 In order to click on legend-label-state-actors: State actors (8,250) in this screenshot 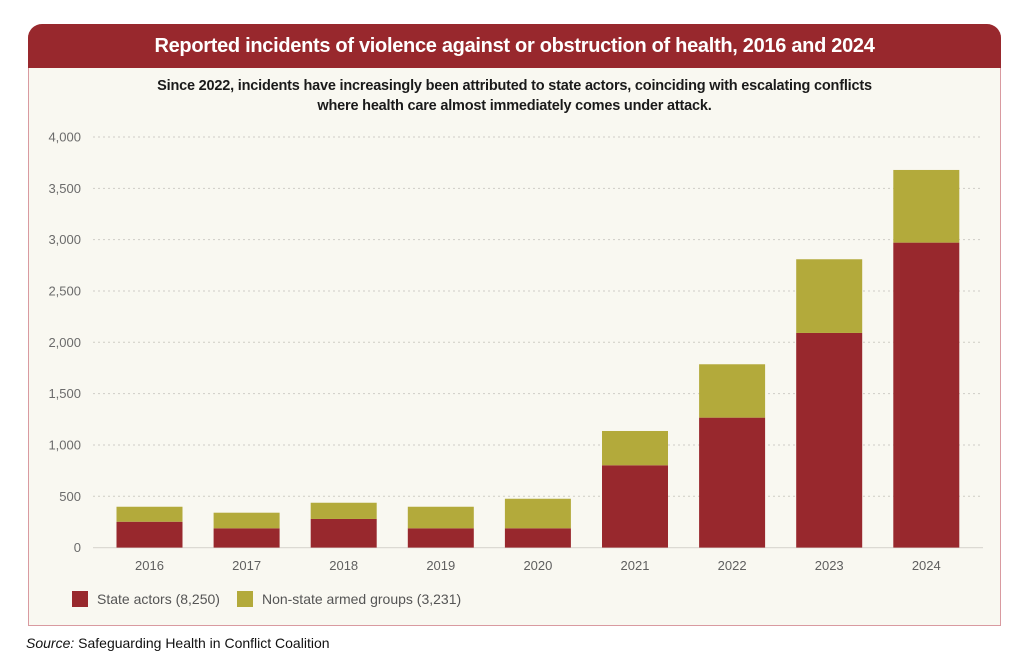, I will do `click(158, 599)`.